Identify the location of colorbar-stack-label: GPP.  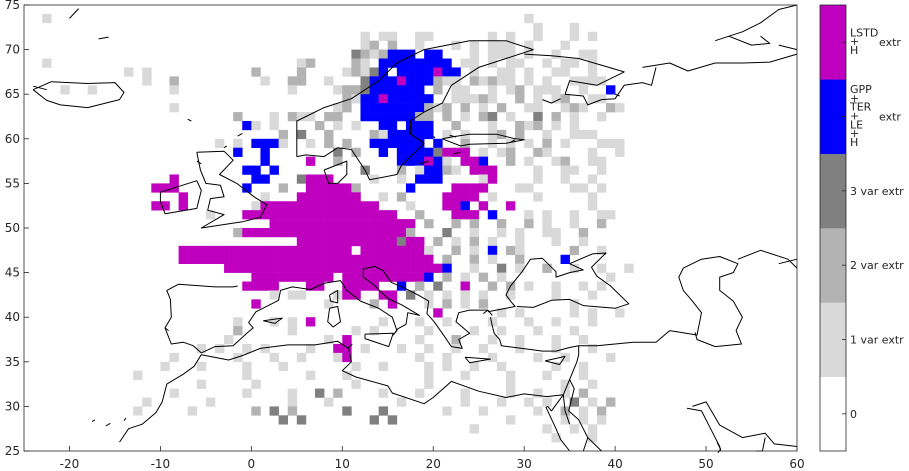
(861, 89).